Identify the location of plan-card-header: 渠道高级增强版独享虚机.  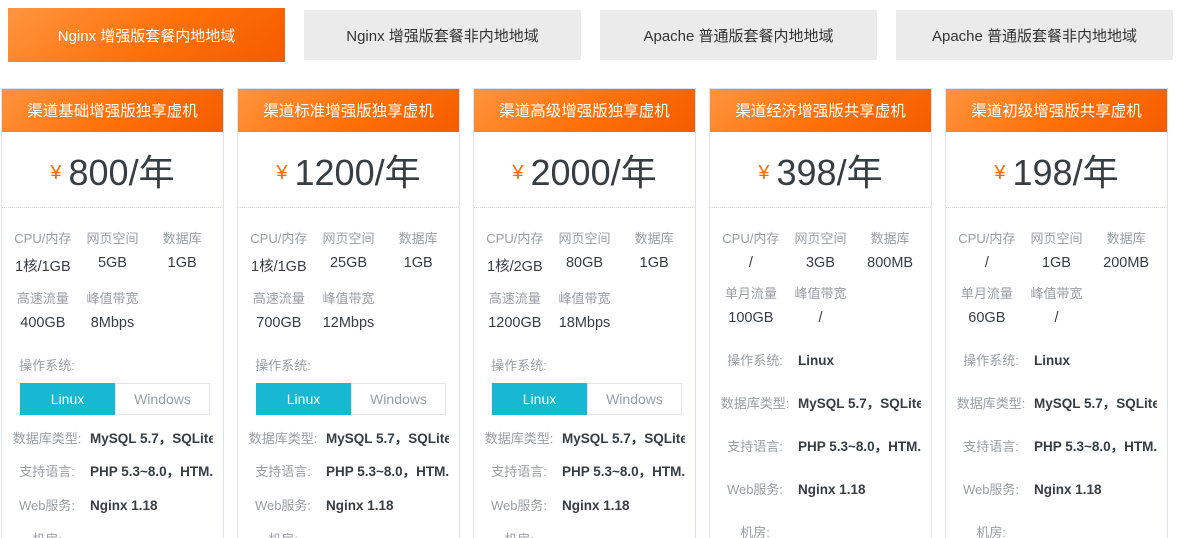
(584, 110).